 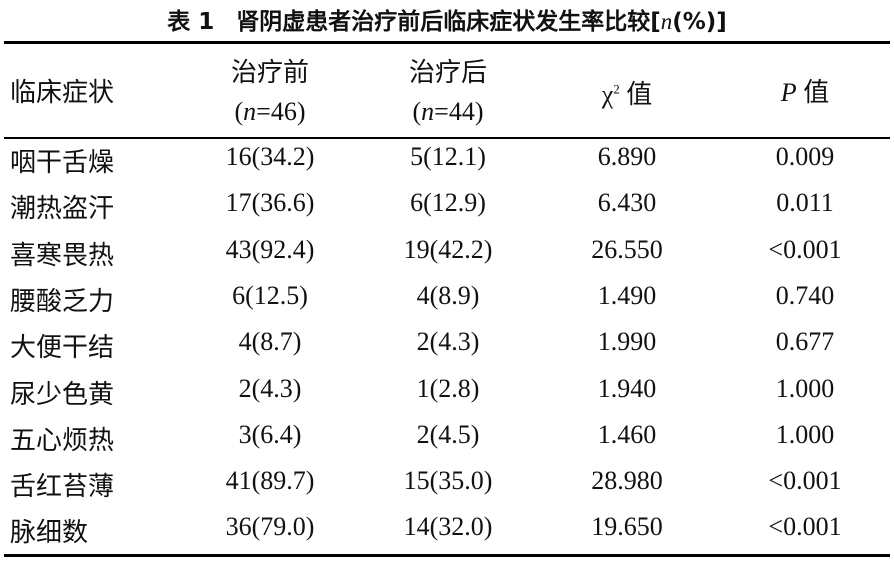 I want to click on table-cell: 15(35.0), so click(x=448, y=481).